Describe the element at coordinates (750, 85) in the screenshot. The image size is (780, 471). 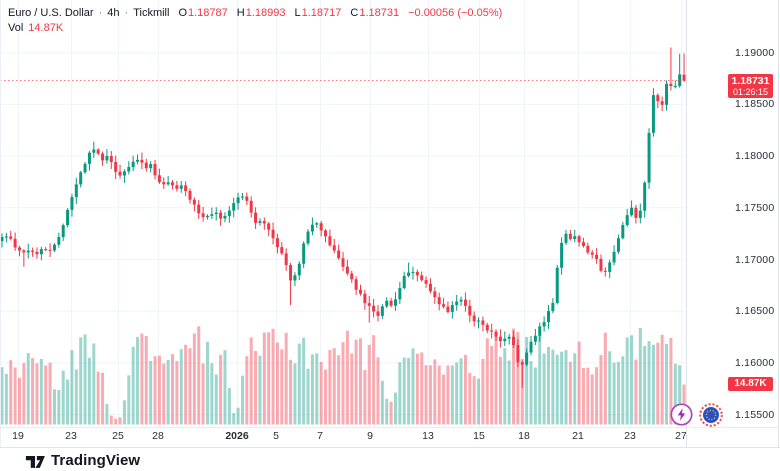
I see `last-price-badge: 1.18731 01:26:15` at that location.